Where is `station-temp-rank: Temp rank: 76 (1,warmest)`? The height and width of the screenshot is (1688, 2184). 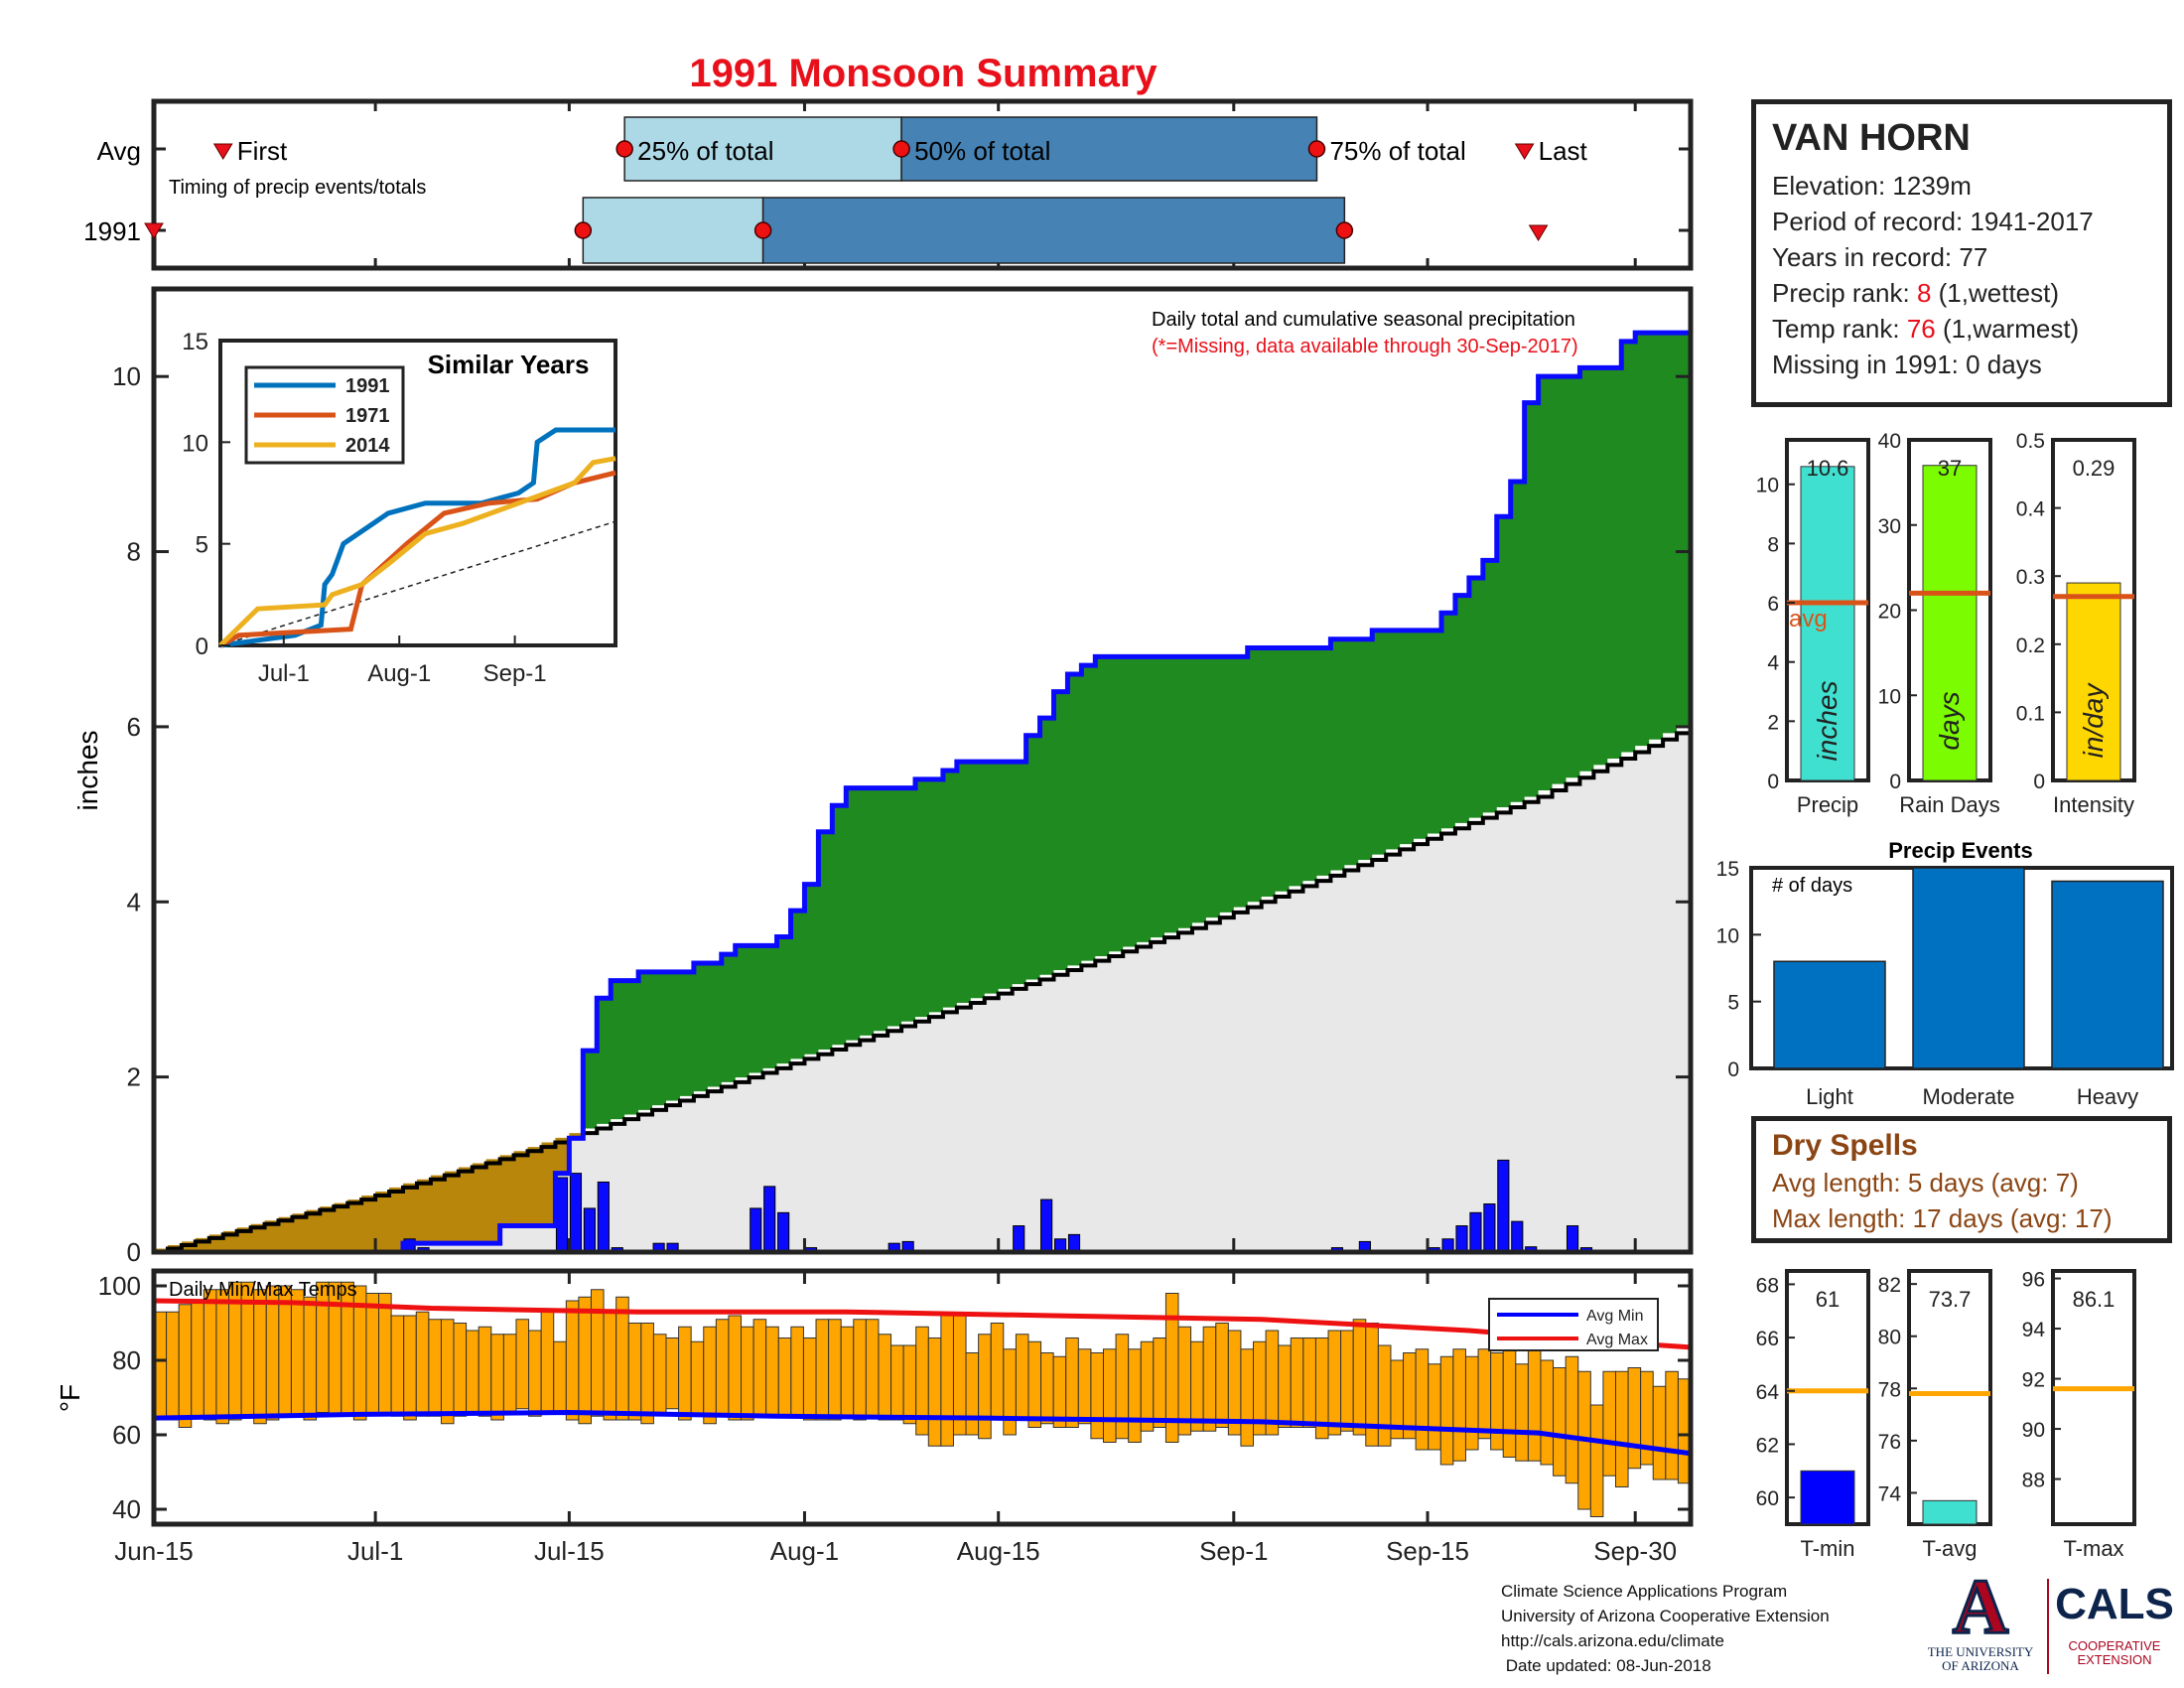
station-temp-rank: Temp rank: 76 (1,warmest) is located at coordinates (1961, 329).